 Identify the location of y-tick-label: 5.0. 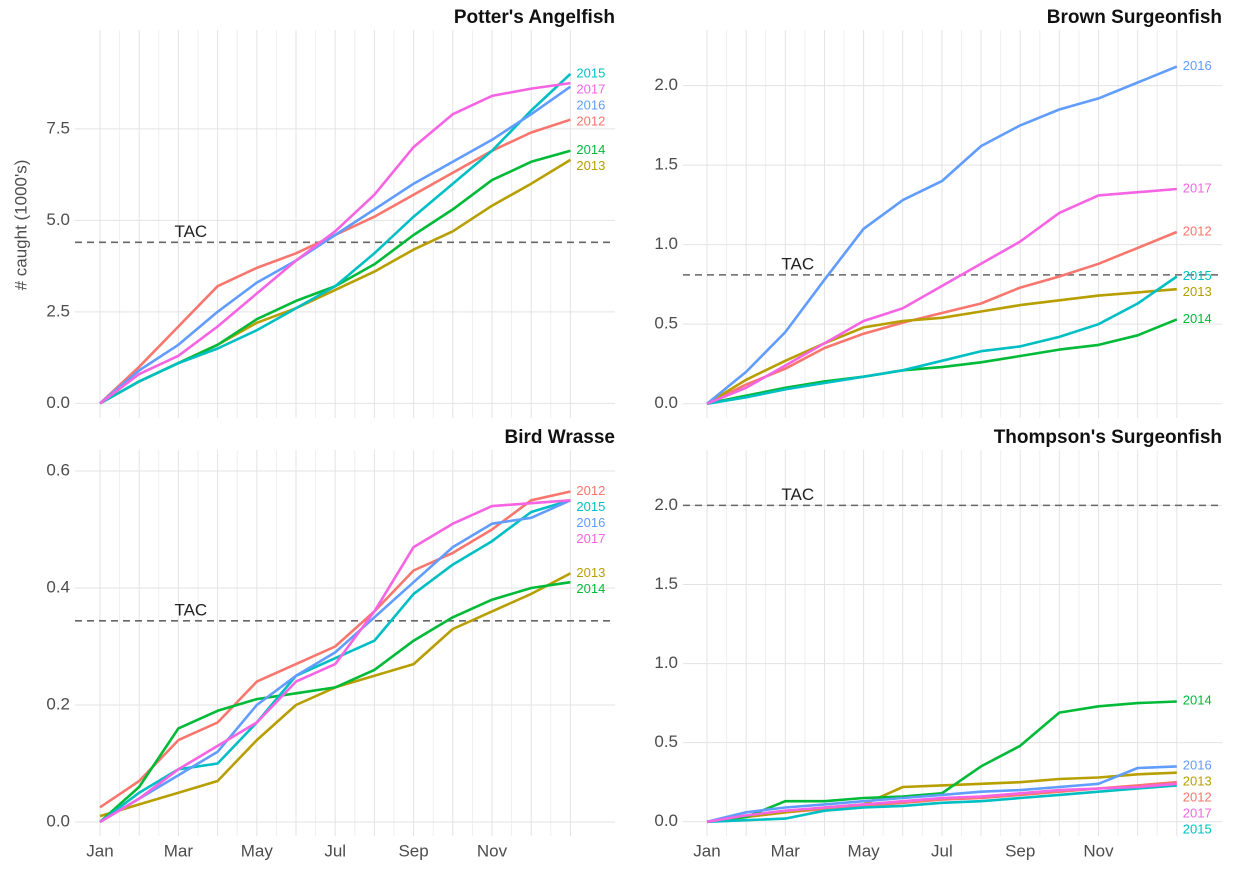
(58, 219).